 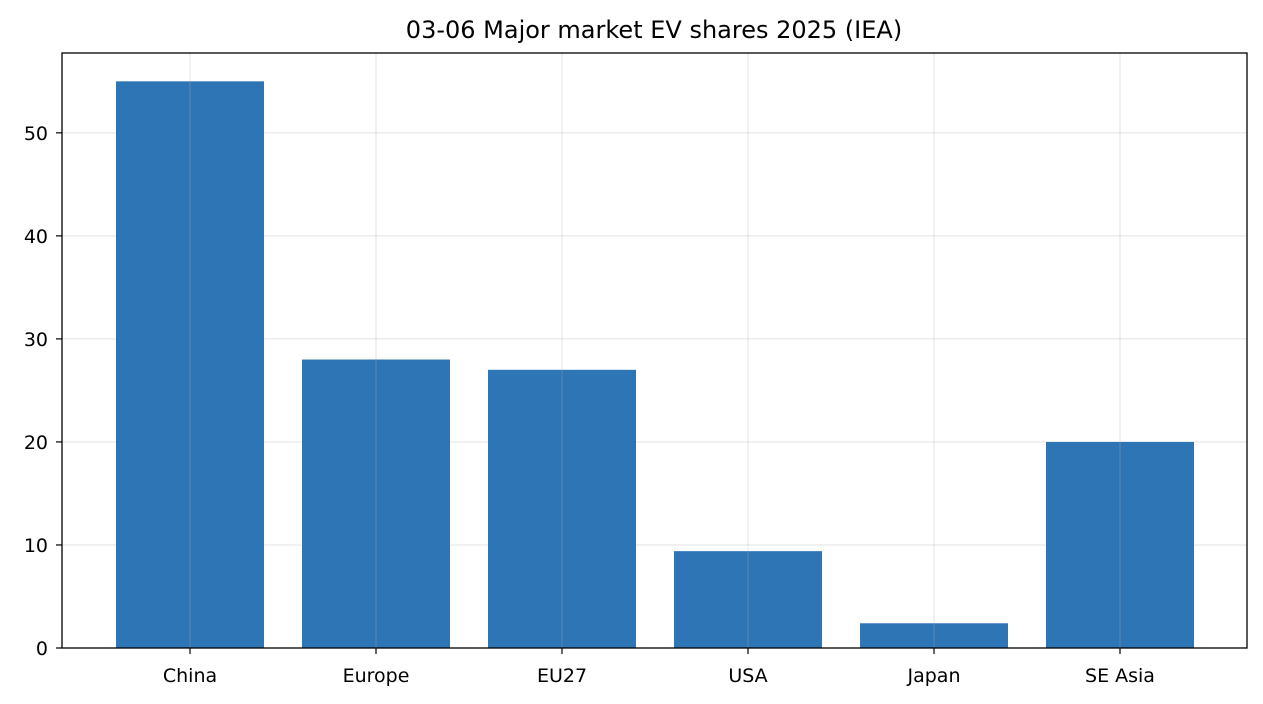 I want to click on y-tick-label: 20, so click(x=36, y=443).